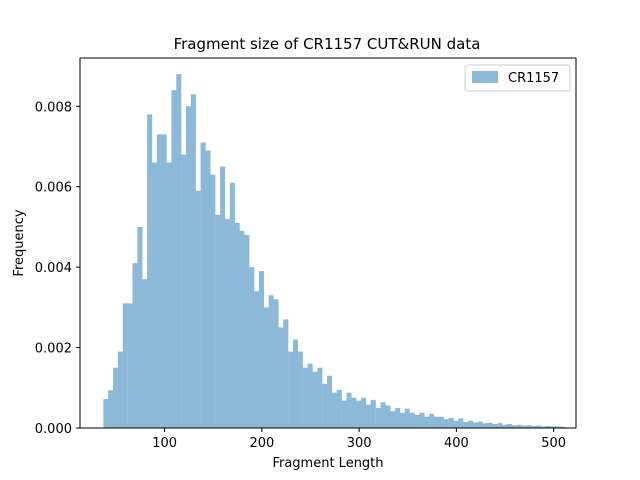  I want to click on x-tick-label: 200, so click(261, 443).